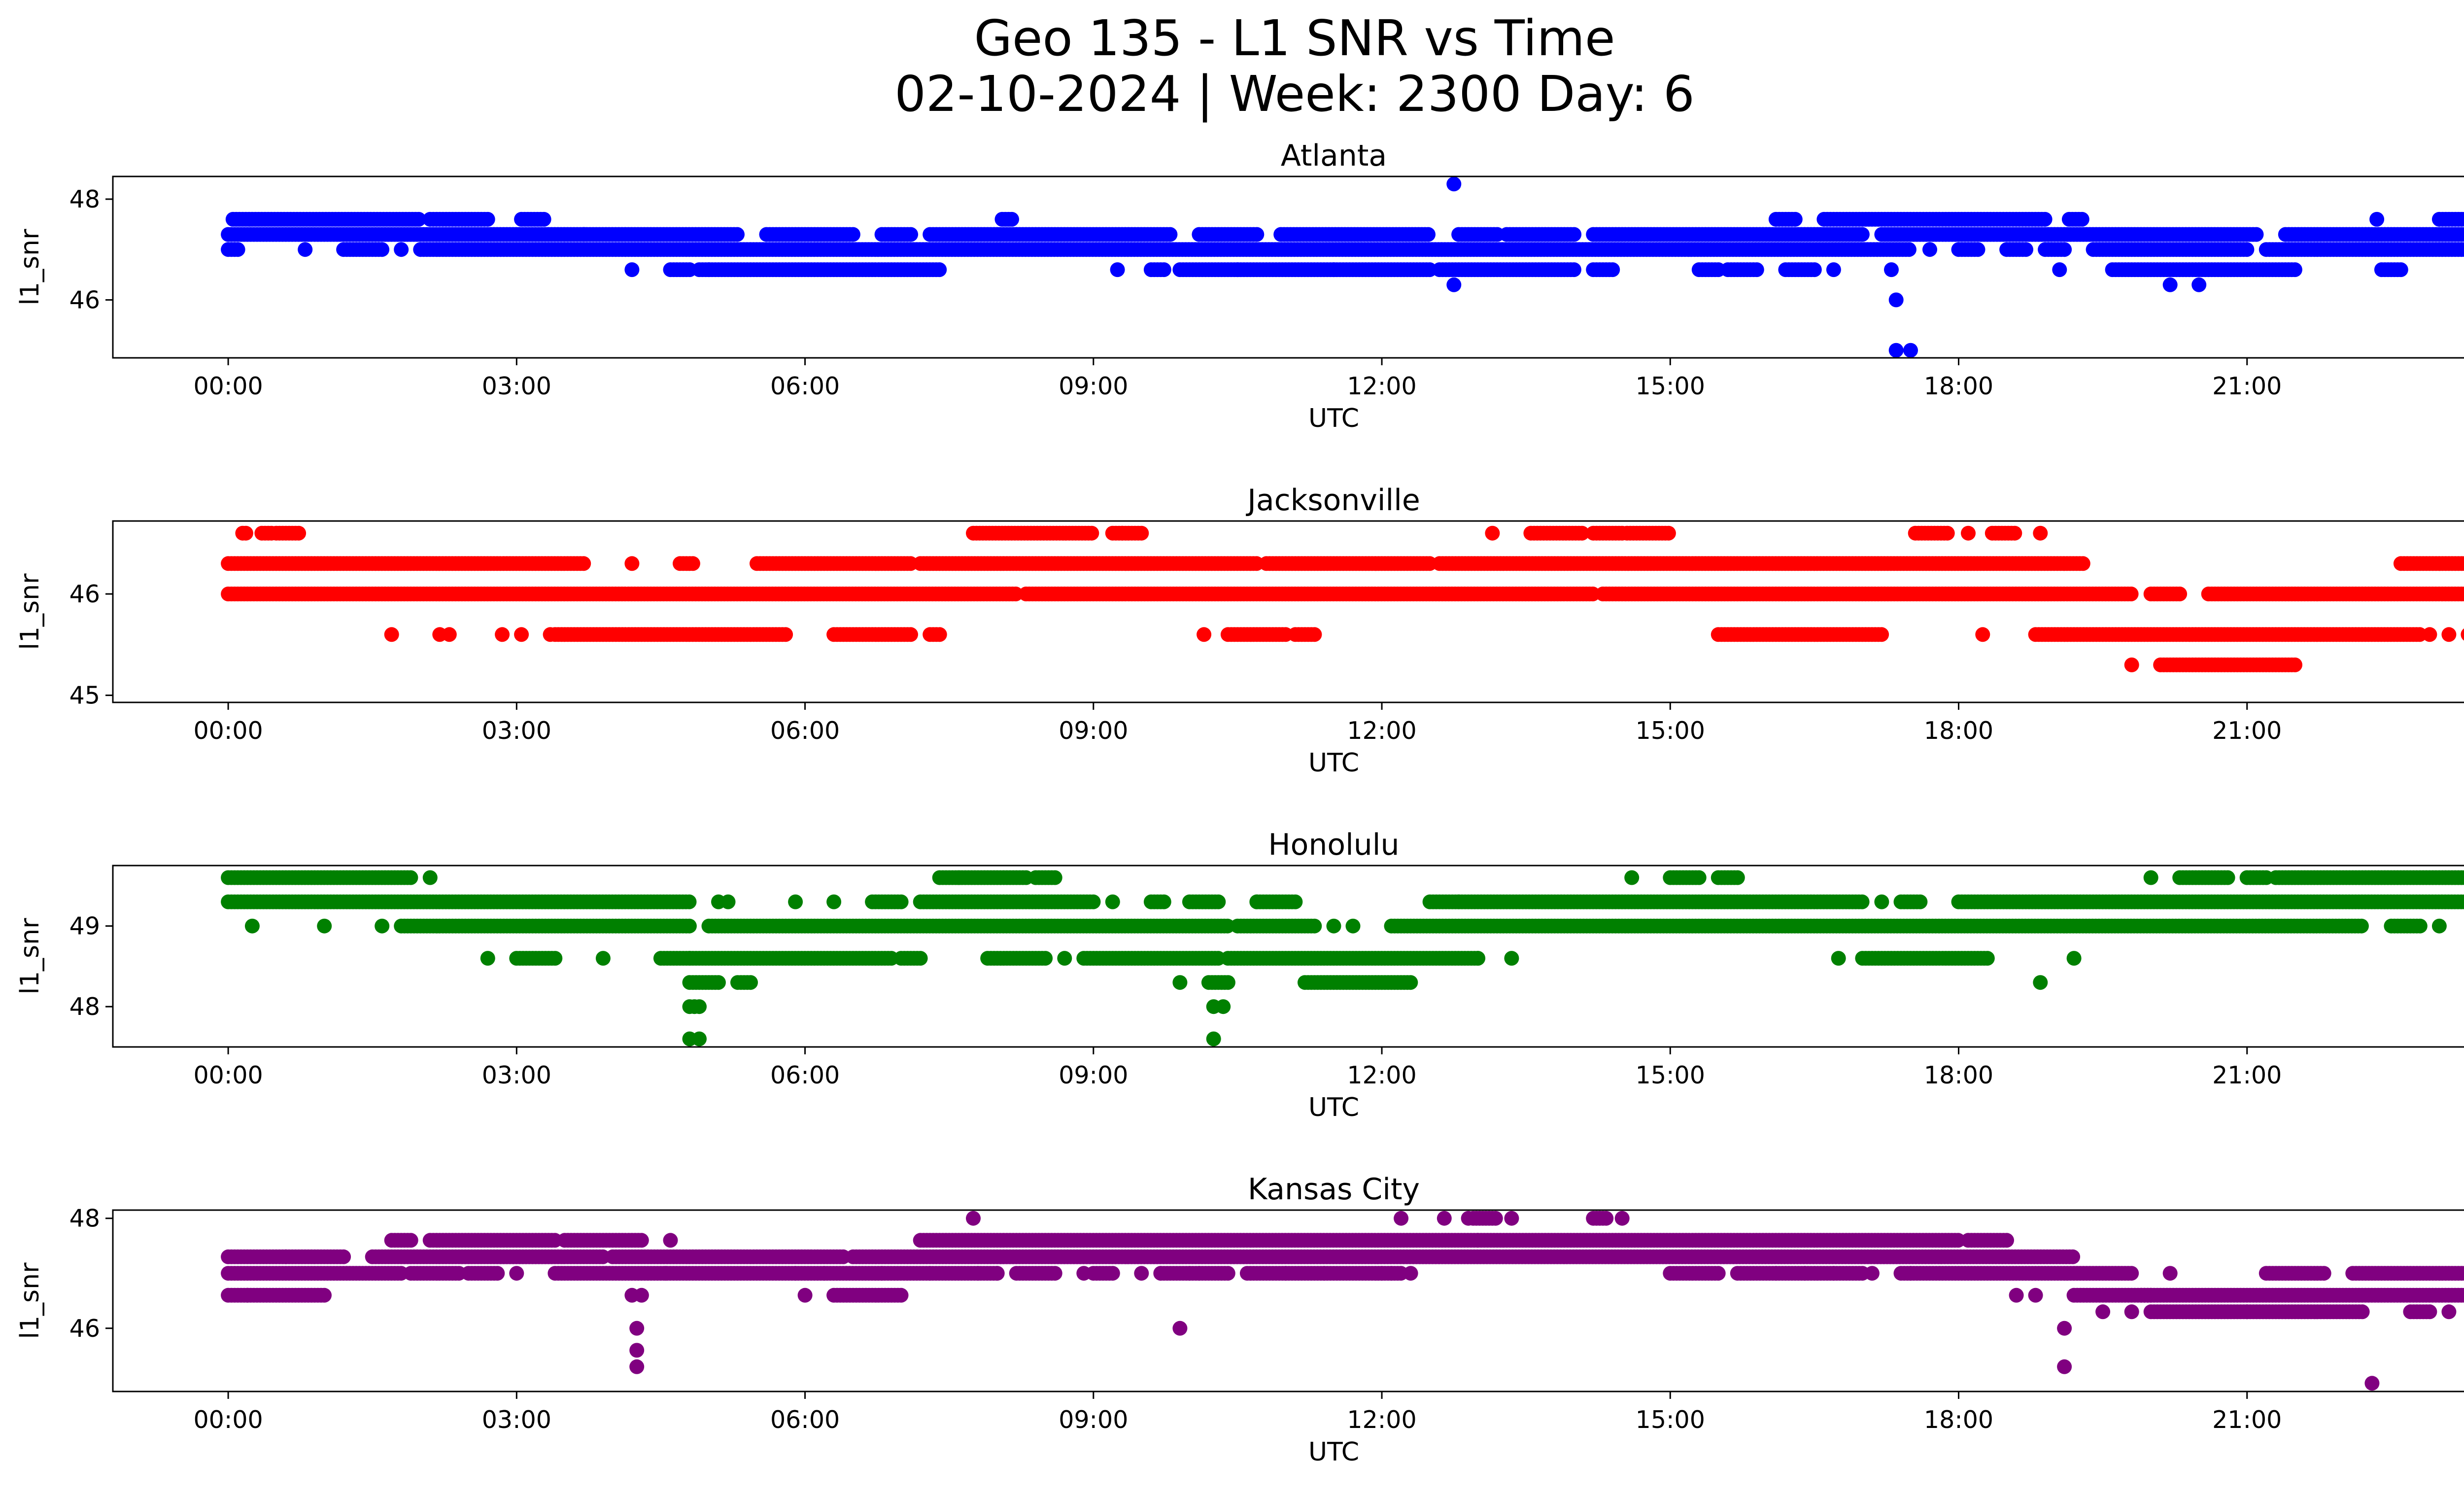 The image size is (2464, 1495). What do you see at coordinates (84, 594) in the screenshot?
I see `y-tick-label: 46` at bounding box center [84, 594].